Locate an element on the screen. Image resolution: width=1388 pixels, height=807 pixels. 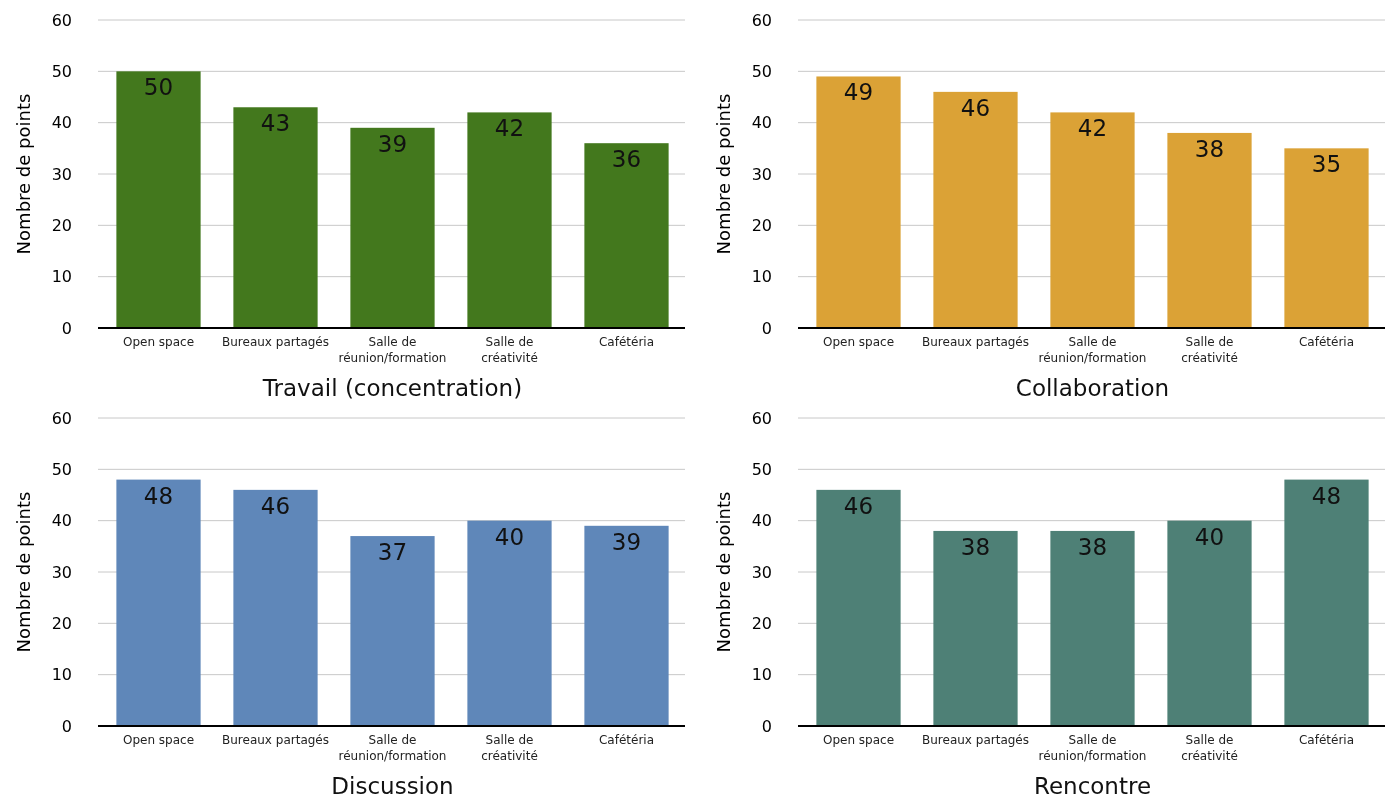
data-label: 50 is located at coordinates (158, 87).